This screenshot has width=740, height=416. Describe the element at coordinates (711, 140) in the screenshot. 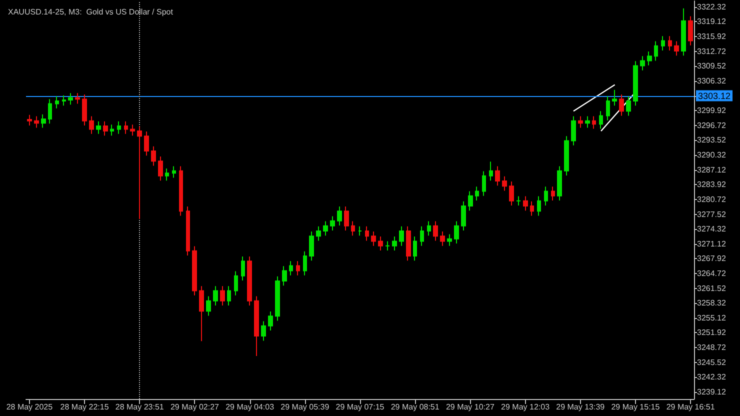

I see `y-tick-label: 3293.52` at that location.